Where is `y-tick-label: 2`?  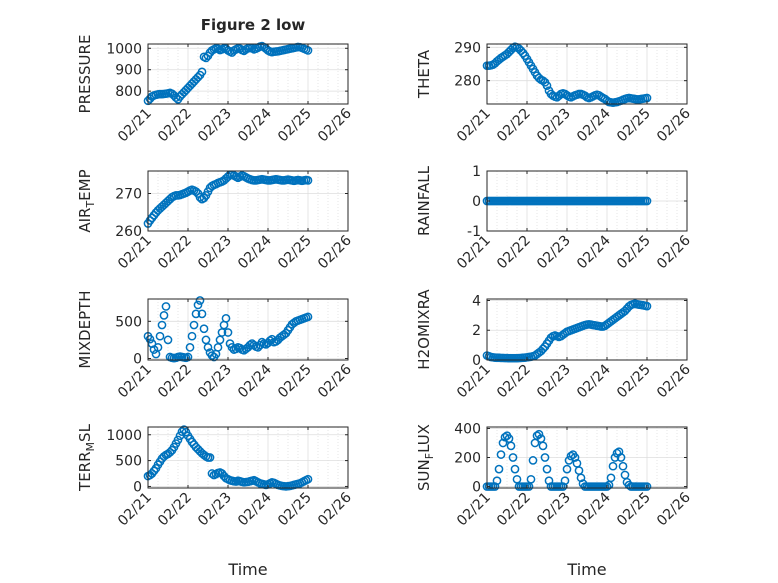 y-tick-label: 2 is located at coordinates (476, 331).